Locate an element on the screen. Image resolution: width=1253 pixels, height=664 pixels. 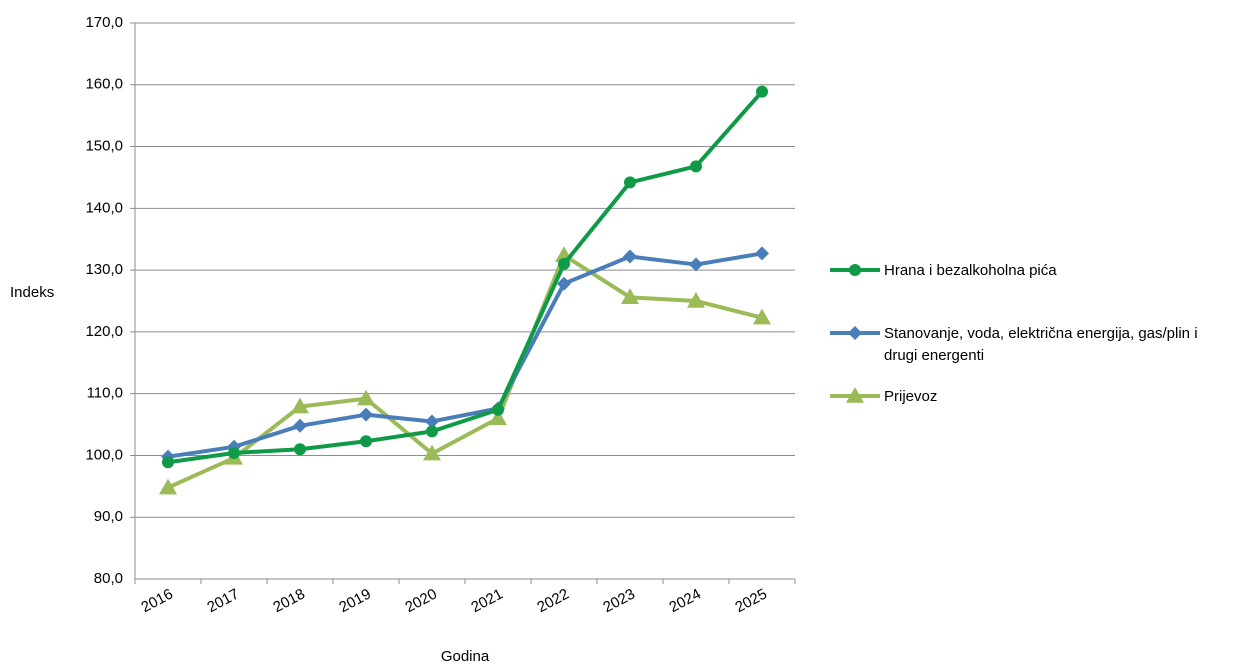
x-tick-label: 2024 is located at coordinates (684, 601).